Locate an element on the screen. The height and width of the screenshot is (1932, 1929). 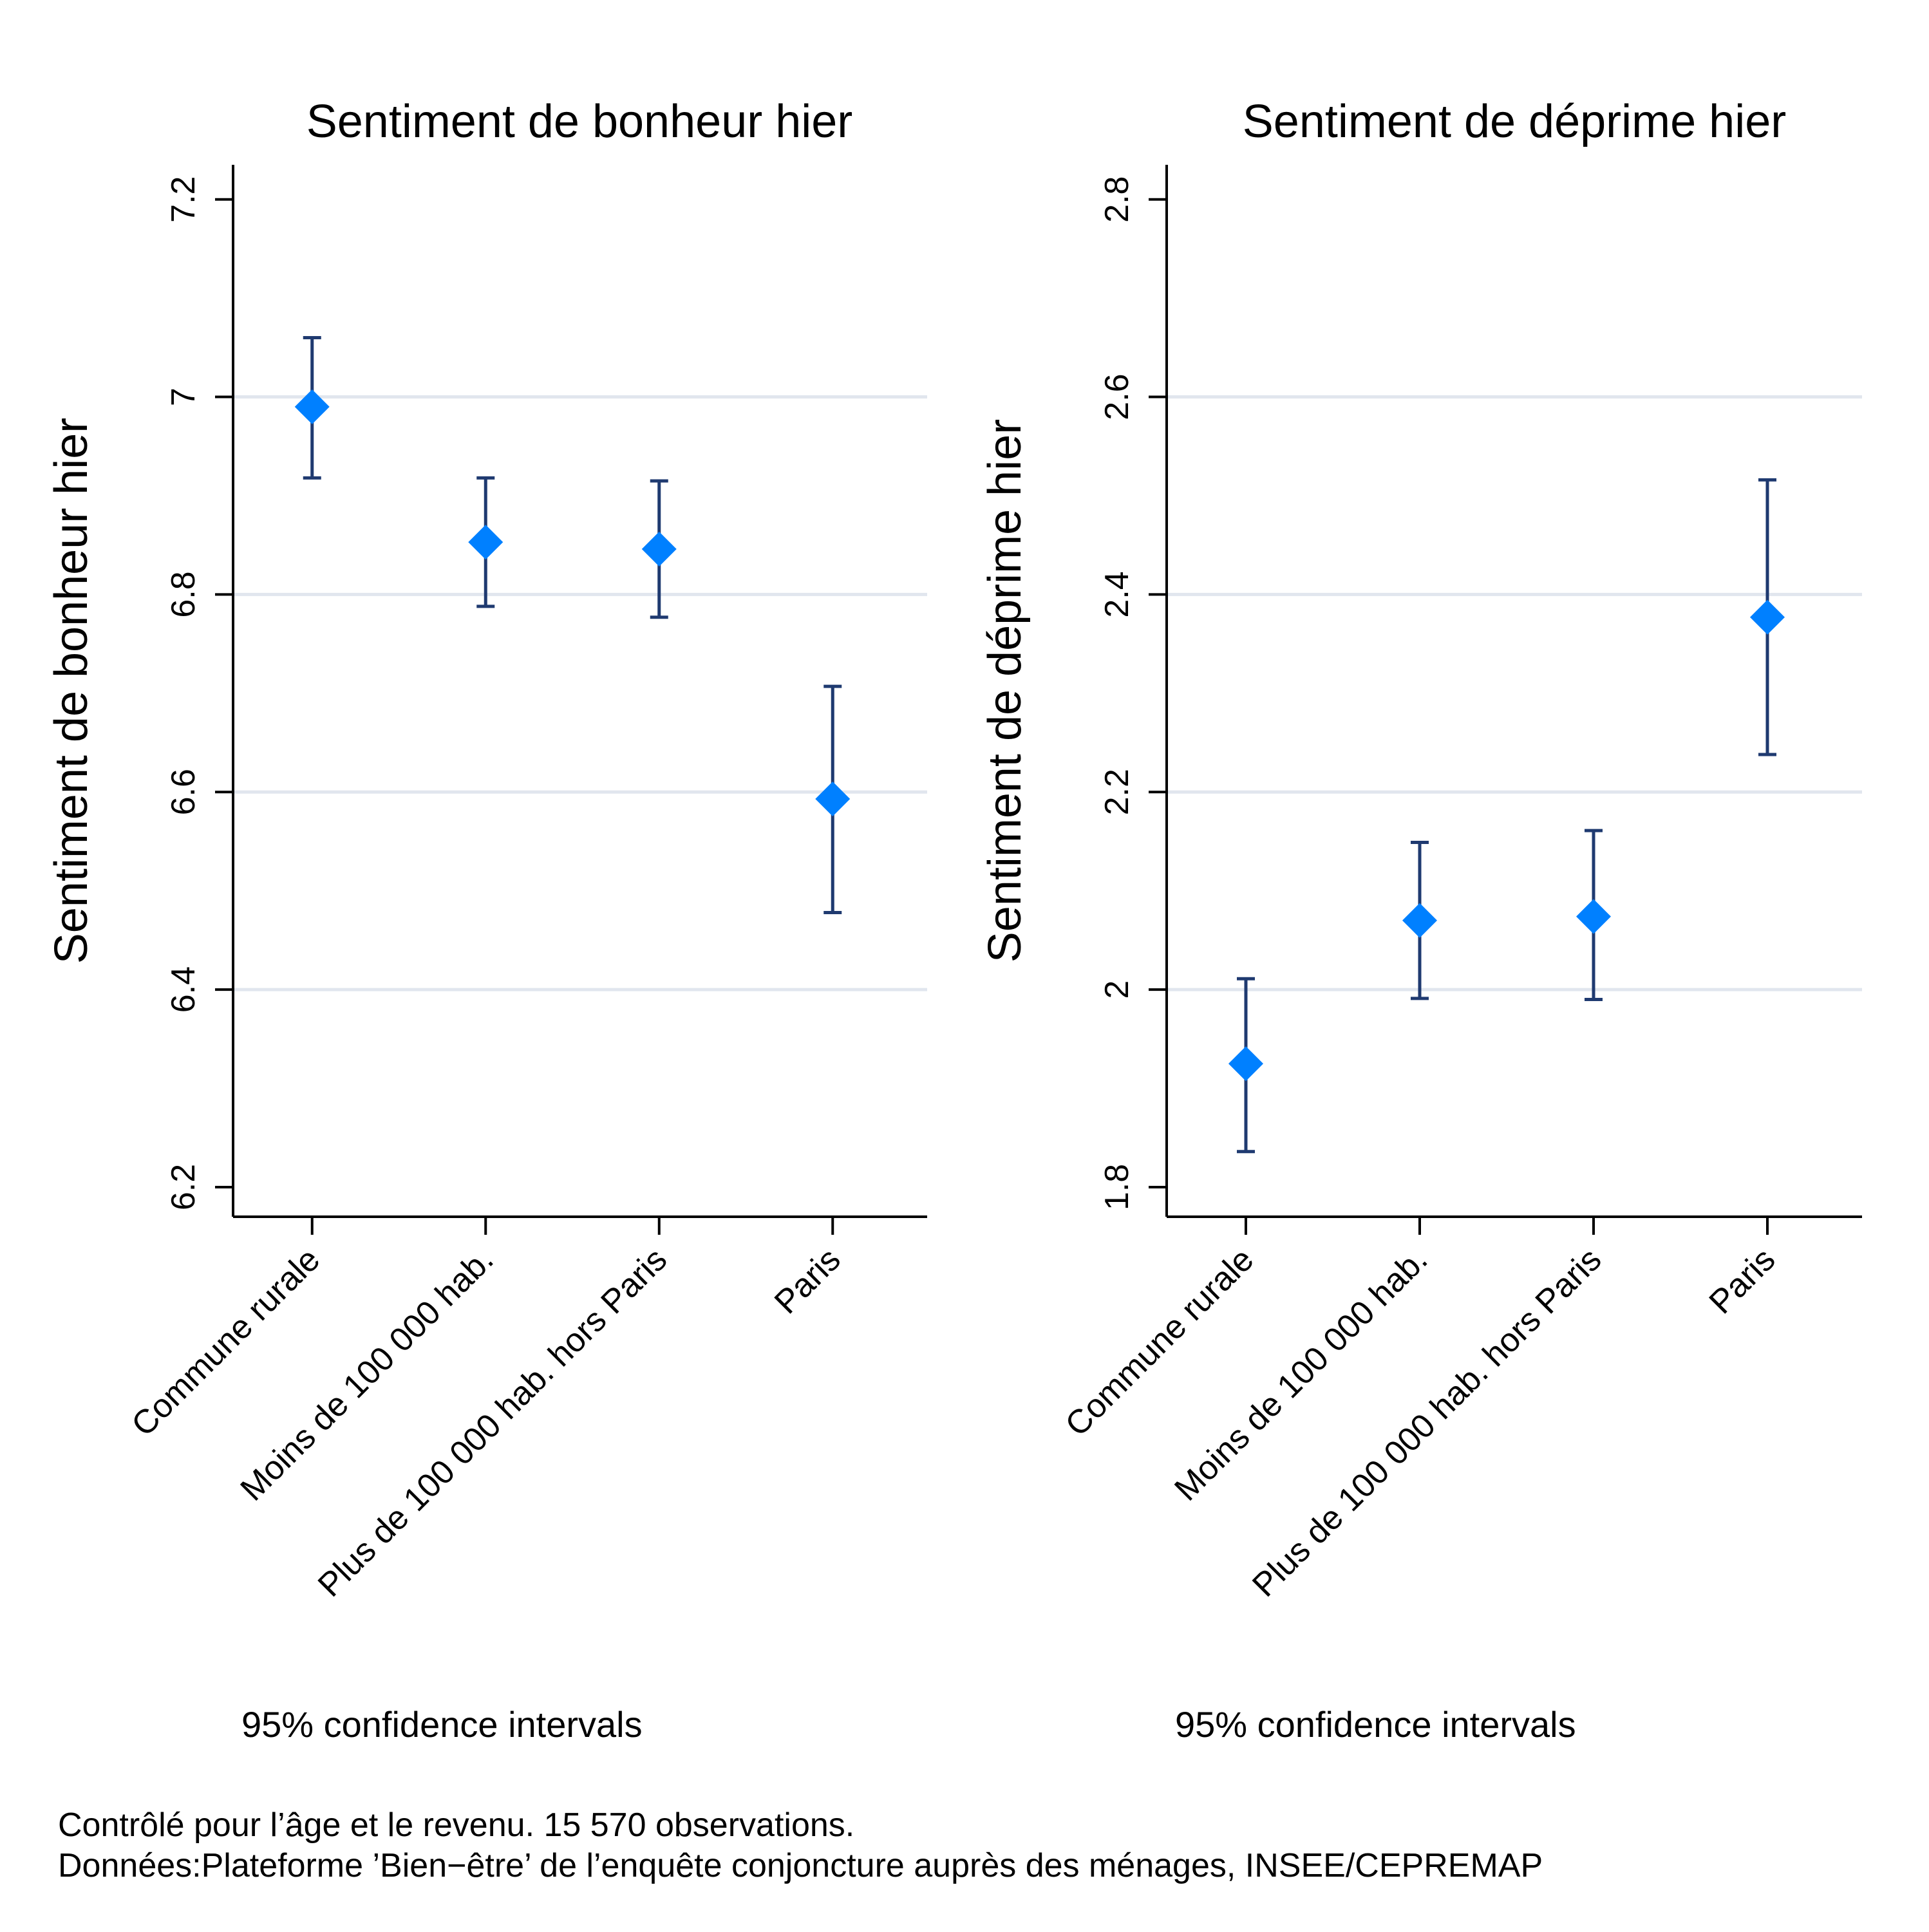
y-tick-label: 1.8 is located at coordinates (1117, 1187).